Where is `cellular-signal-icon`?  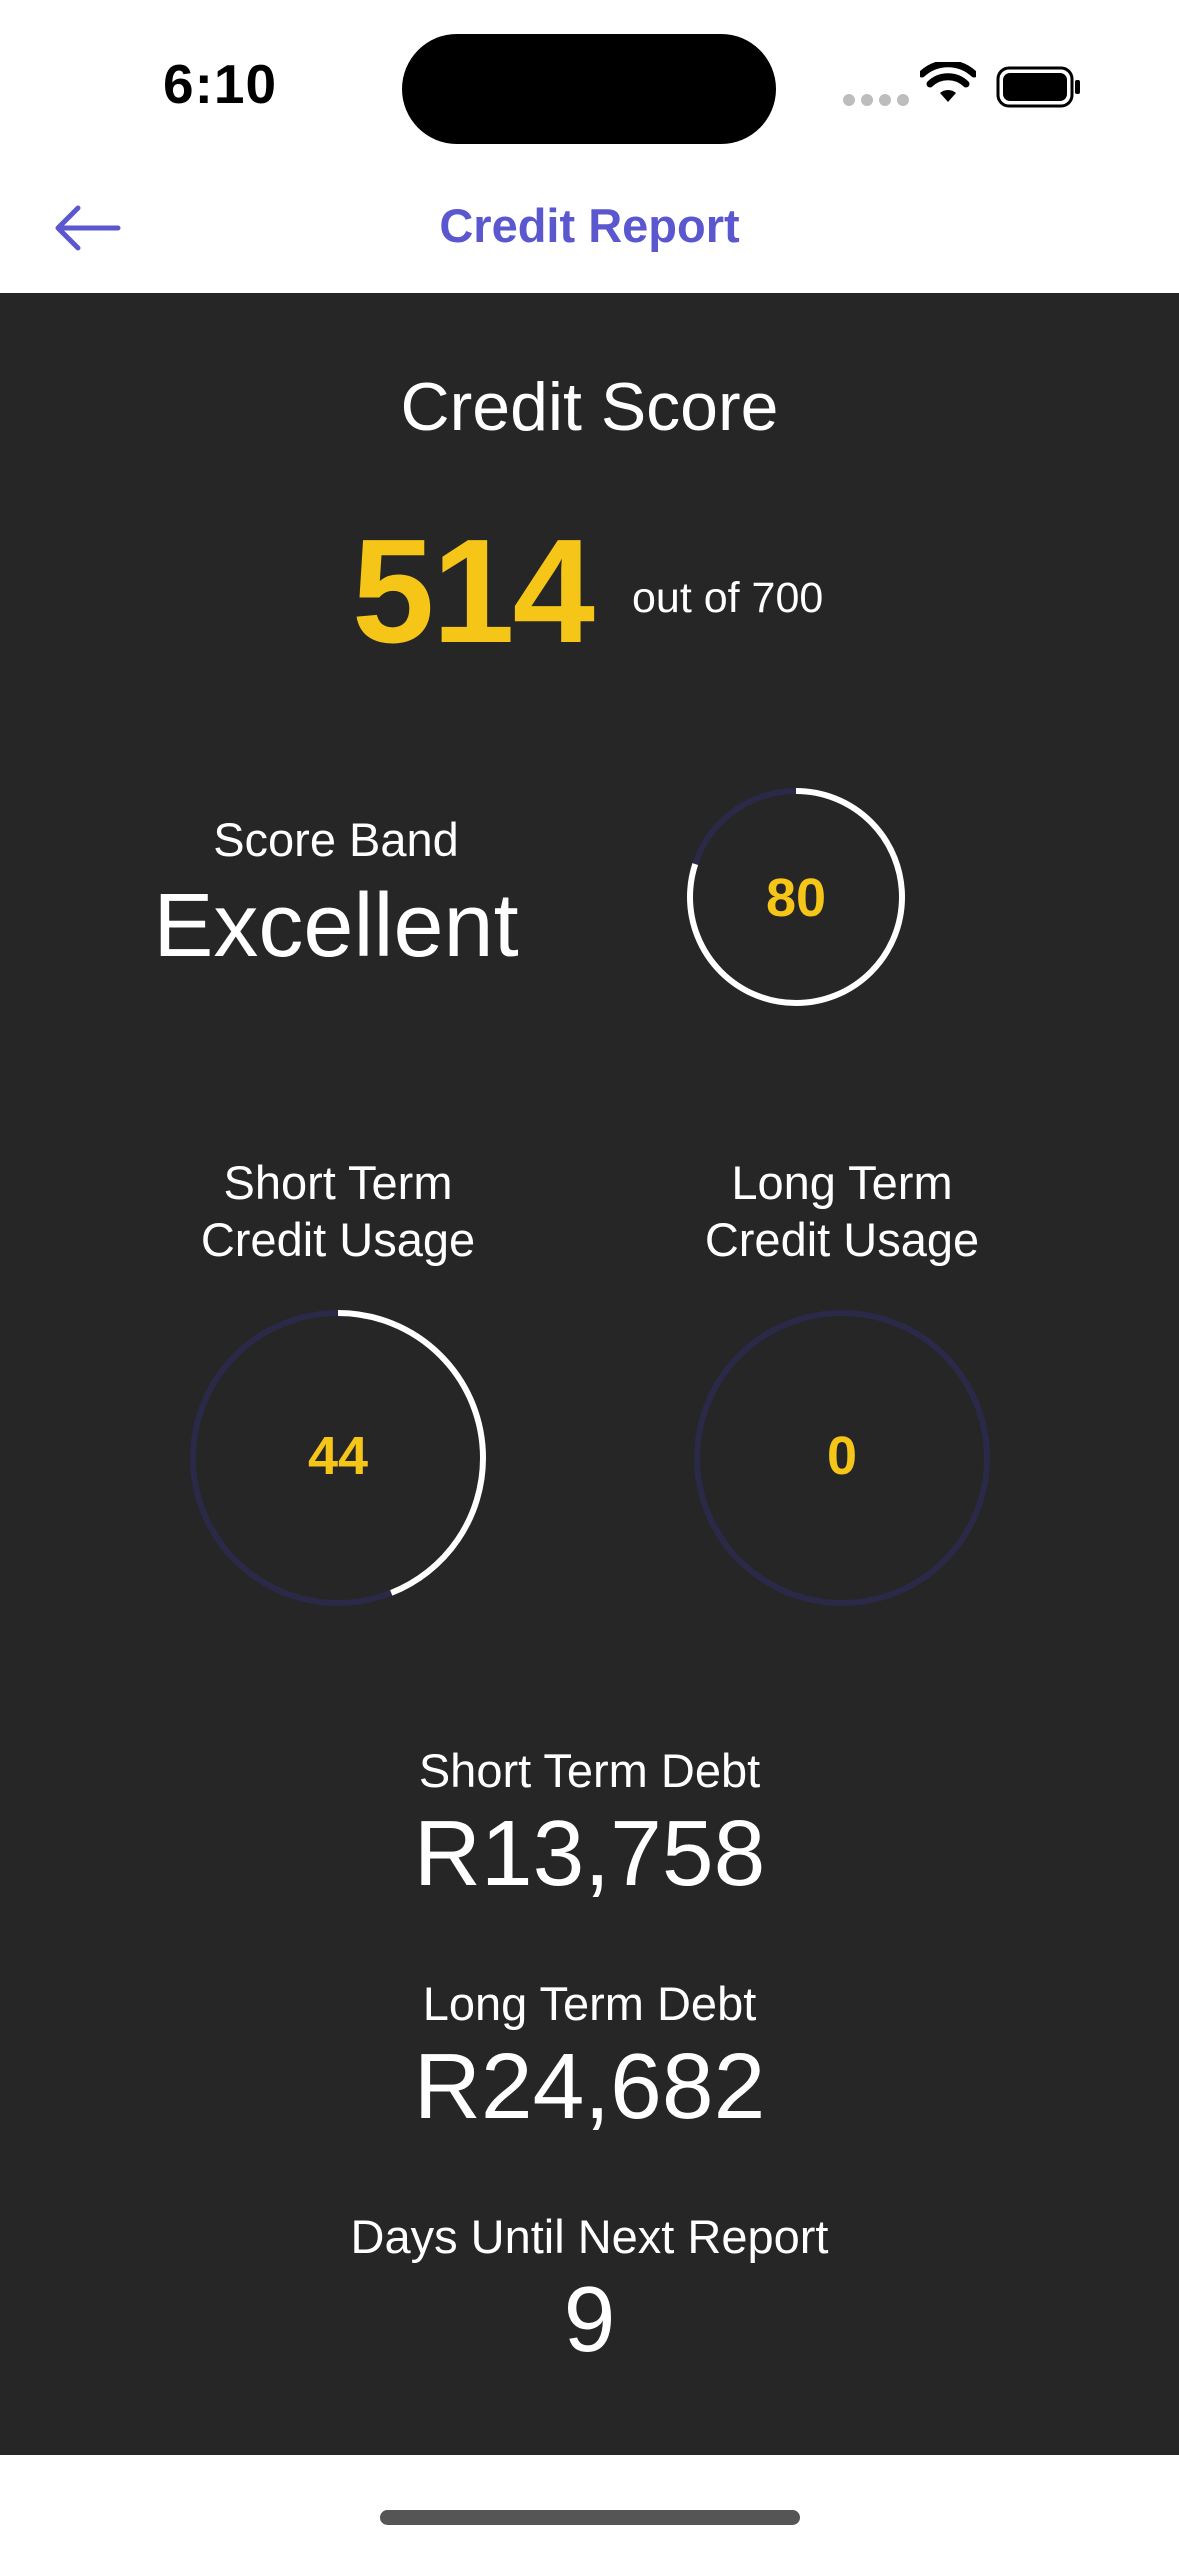 cellular-signal-icon is located at coordinates (879, 102).